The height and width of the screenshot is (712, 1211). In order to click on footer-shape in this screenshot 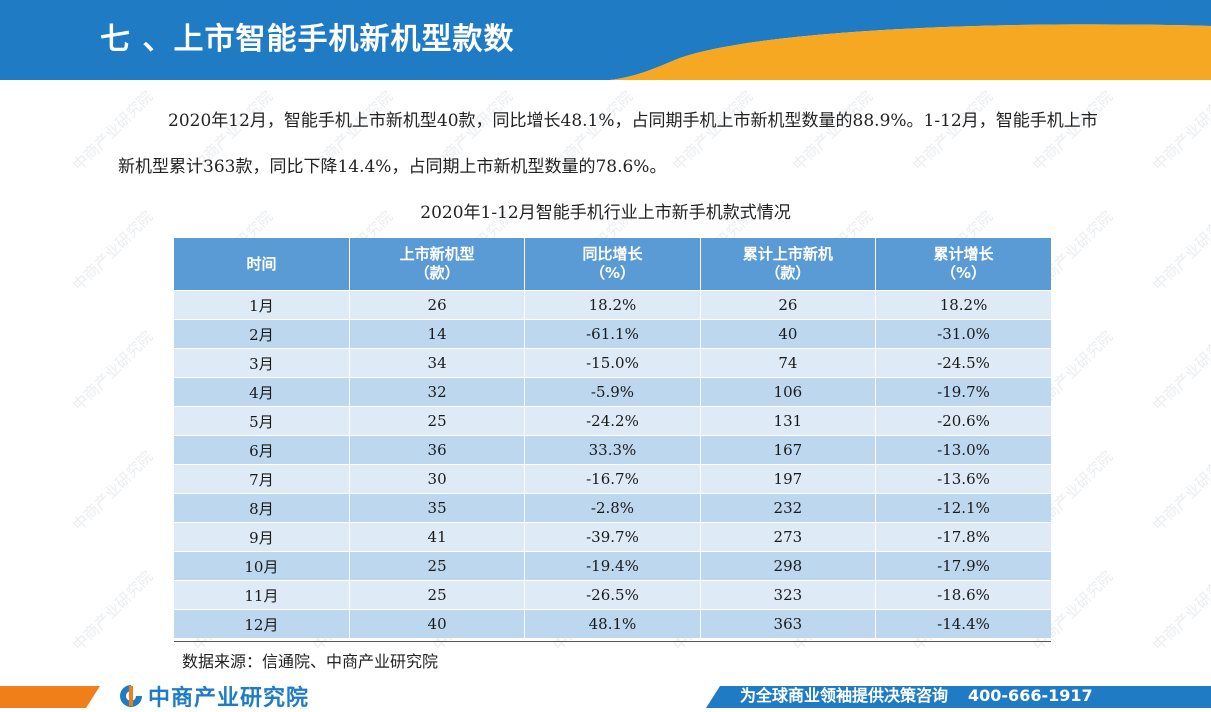, I will do `click(605, 697)`.